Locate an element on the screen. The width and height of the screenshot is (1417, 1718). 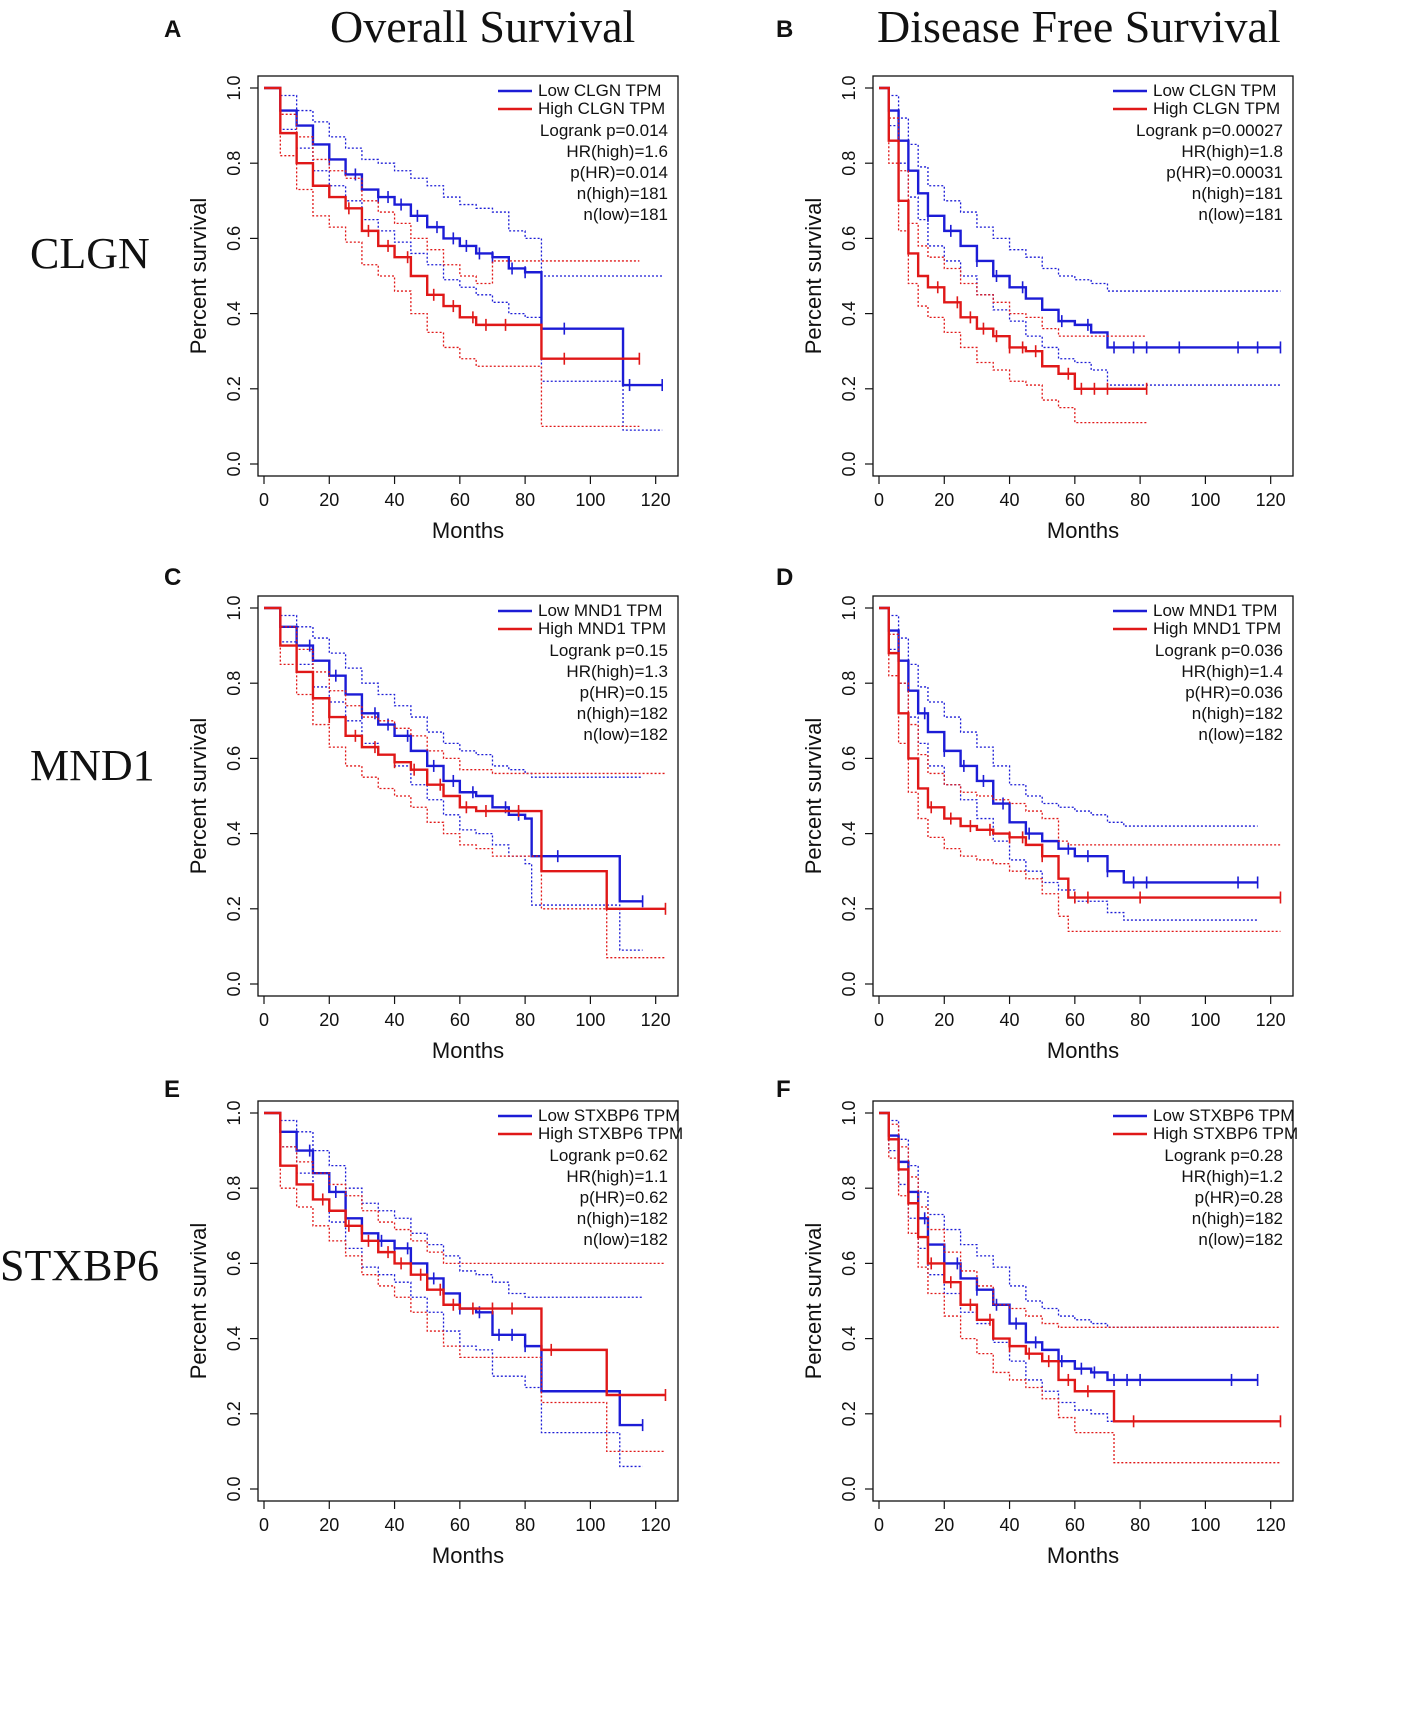
panel-letter-e: E is located at coordinates (172, 1089).